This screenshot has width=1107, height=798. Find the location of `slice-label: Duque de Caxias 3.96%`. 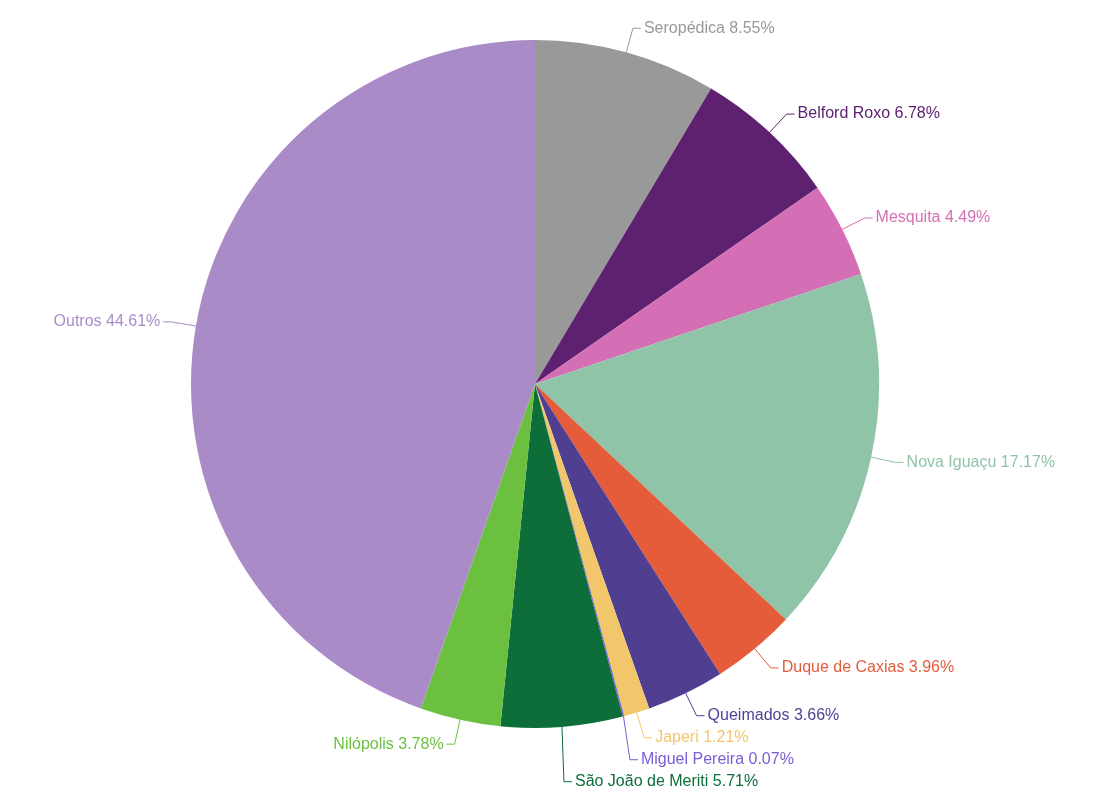

slice-label: Duque de Caxias 3.96% is located at coordinates (868, 667).